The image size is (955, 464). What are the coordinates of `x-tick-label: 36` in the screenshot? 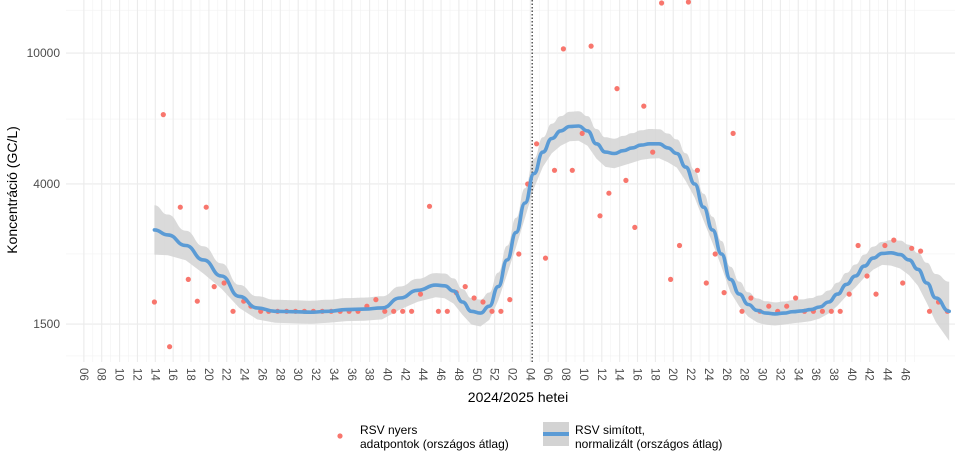 It's located at (351, 374).